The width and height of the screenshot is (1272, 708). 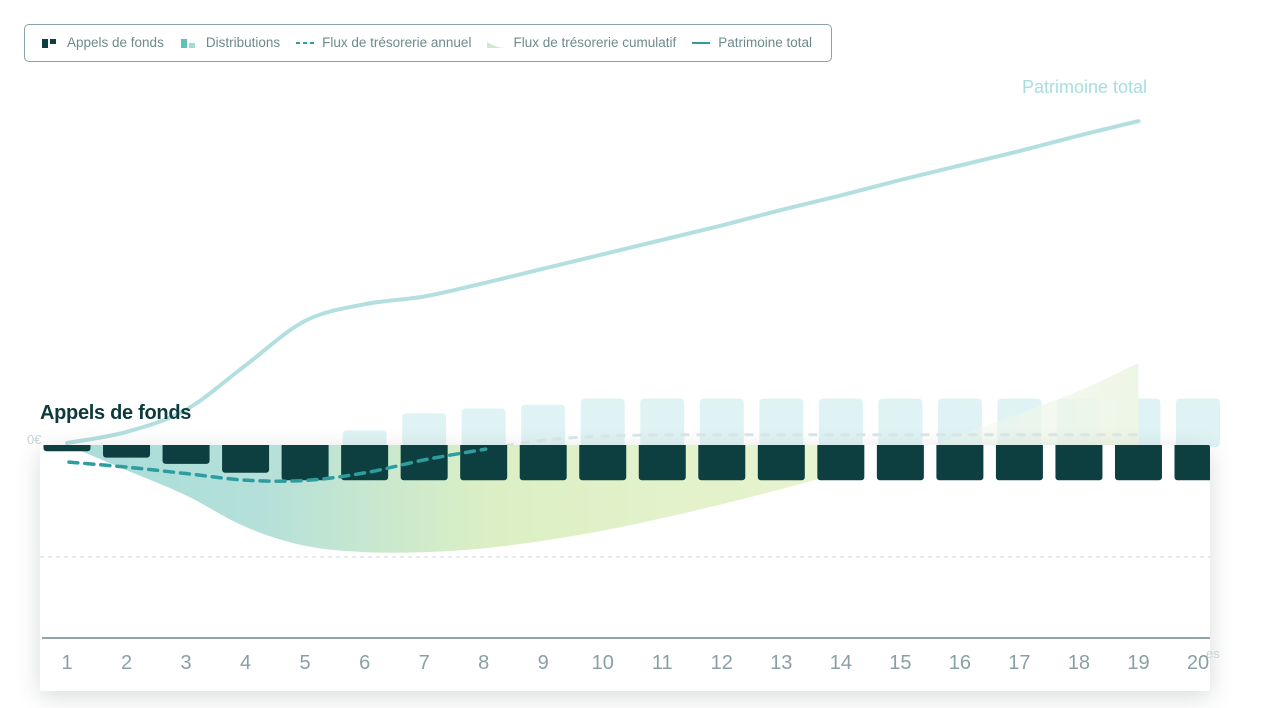 I want to click on legend-label: Flux de trésorerie annuel, so click(x=397, y=43).